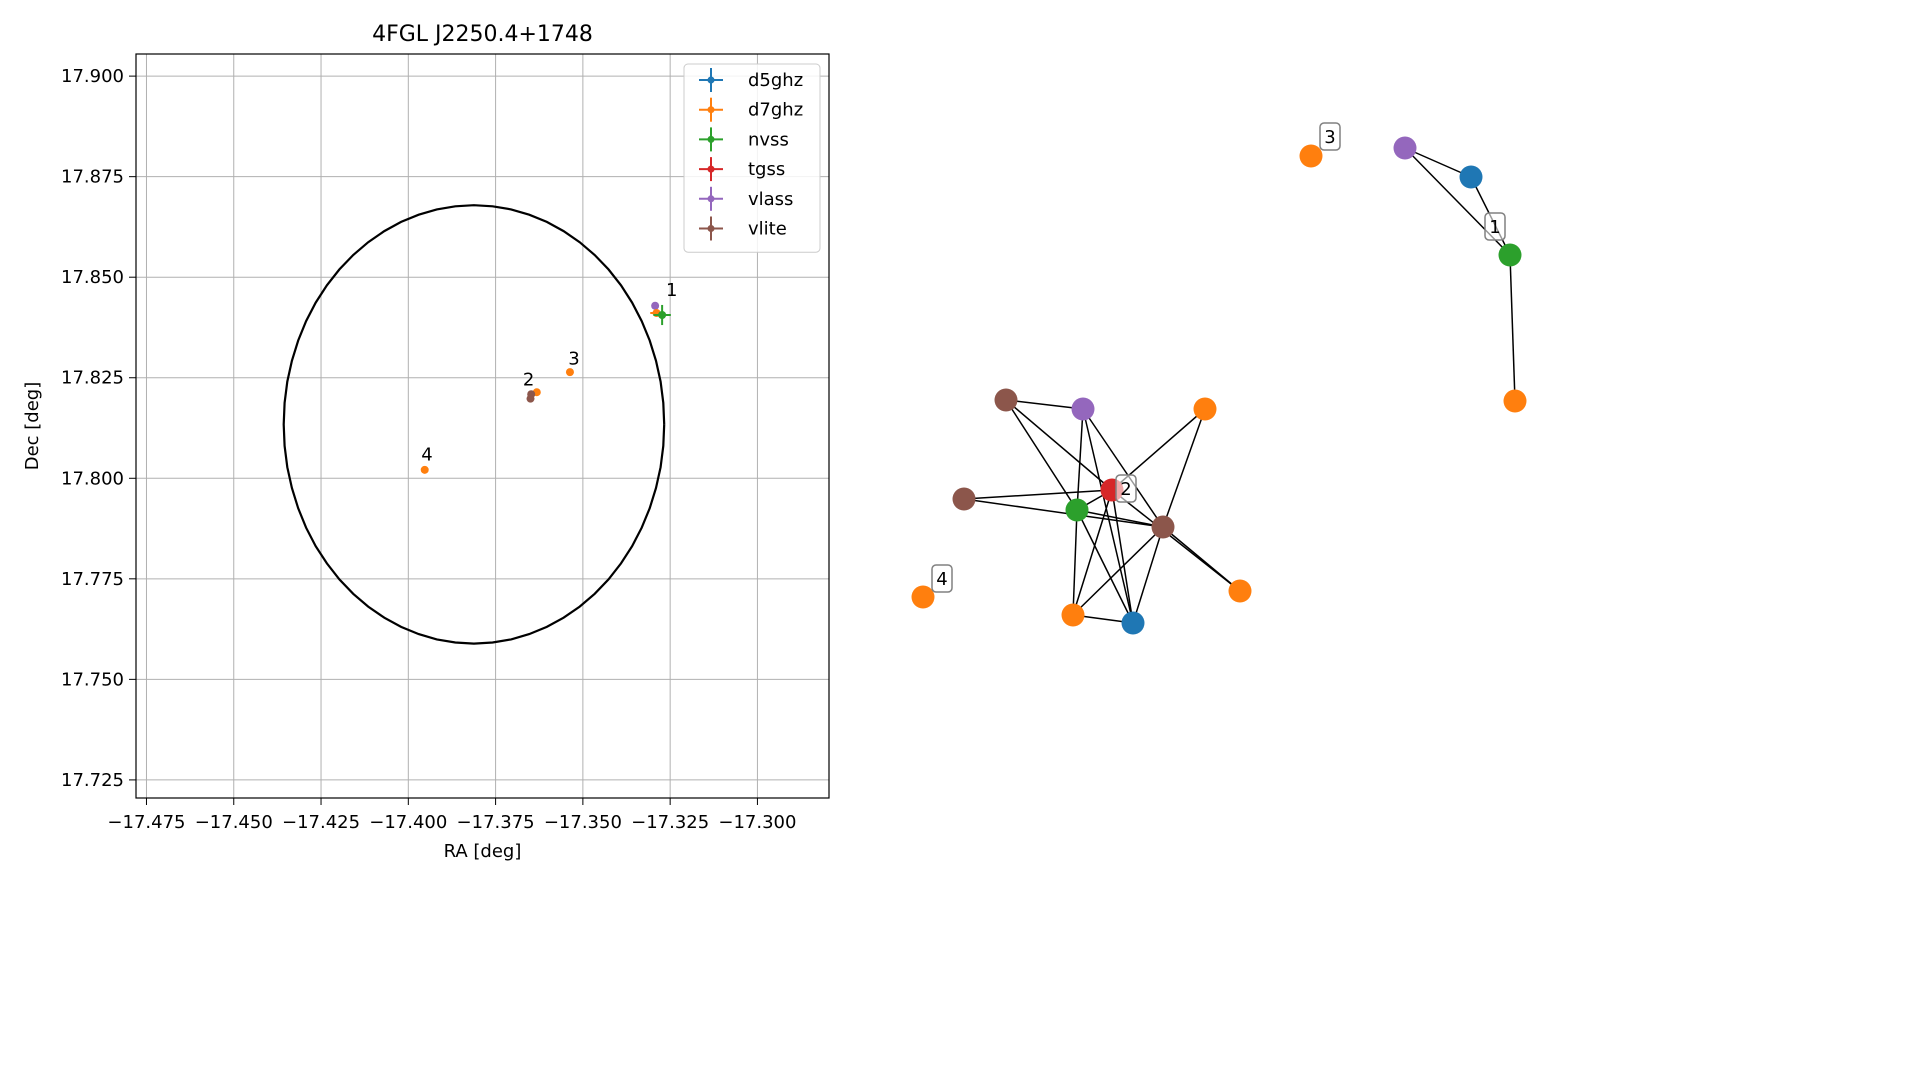 The height and width of the screenshot is (1080, 1919). What do you see at coordinates (545, 387) in the screenshot?
I see `points-layer` at bounding box center [545, 387].